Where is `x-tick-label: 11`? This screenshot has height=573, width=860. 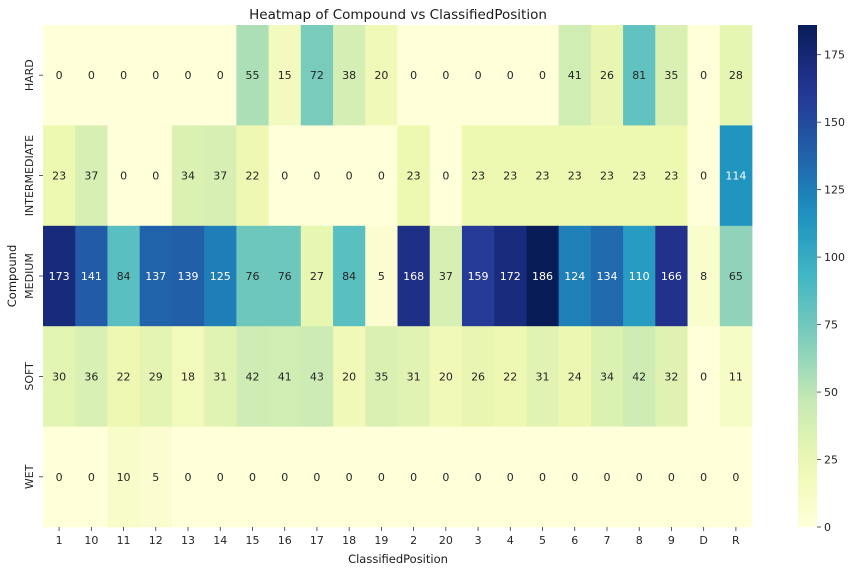 x-tick-label: 11 is located at coordinates (124, 540).